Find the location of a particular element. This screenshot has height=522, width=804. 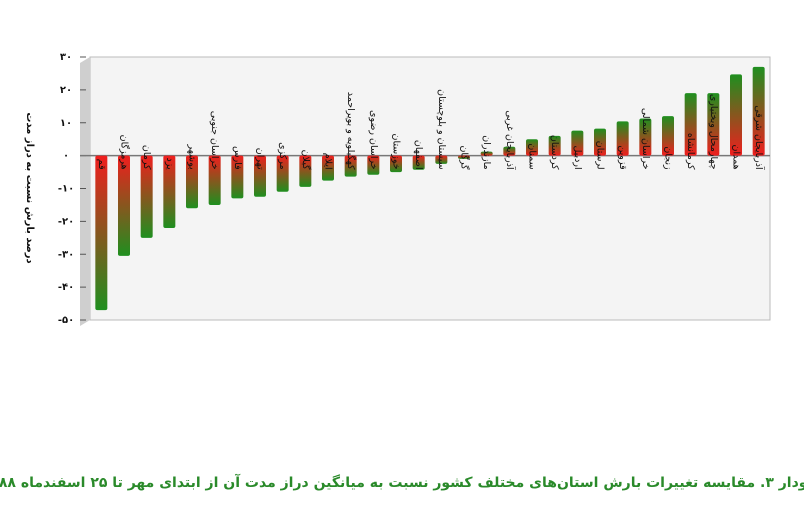

x-tick-label: خراسان جنوبی is located at coordinates (214, 140).